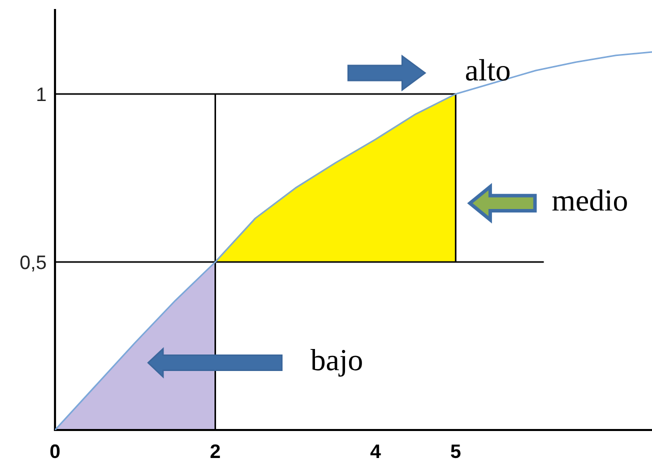 The width and height of the screenshot is (652, 463). Describe the element at coordinates (33, 263) in the screenshot. I see `y-tick-label: 0,5` at that location.